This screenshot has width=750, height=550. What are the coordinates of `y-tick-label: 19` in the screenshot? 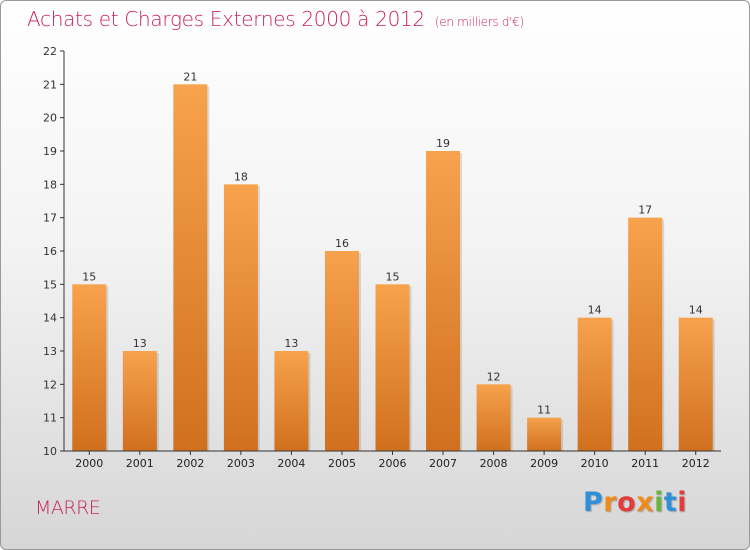 It's located at (50, 151).